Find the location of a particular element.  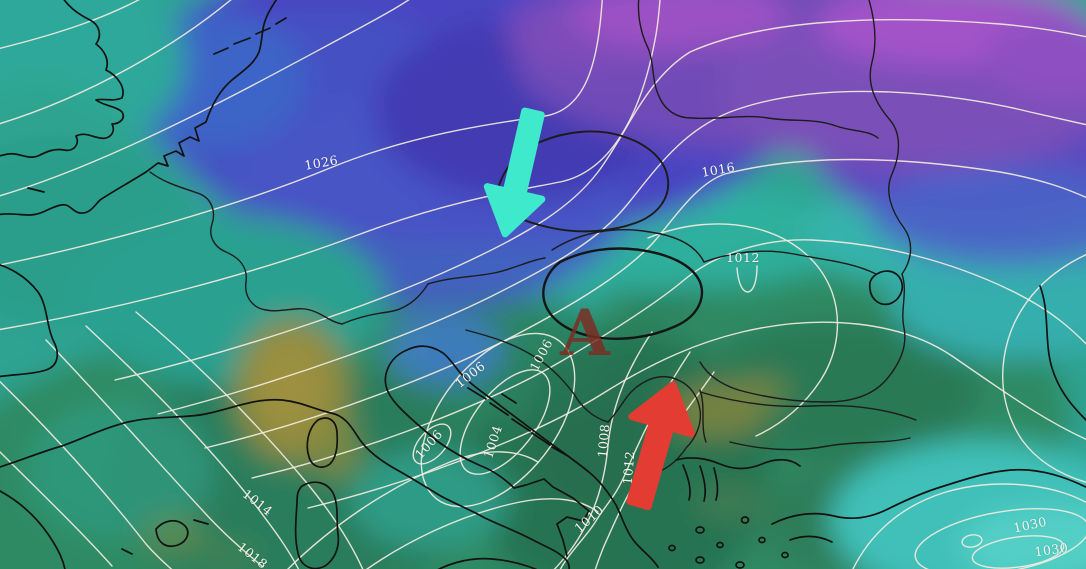

warm-air-up-arrow-icon is located at coordinates (660, 446).